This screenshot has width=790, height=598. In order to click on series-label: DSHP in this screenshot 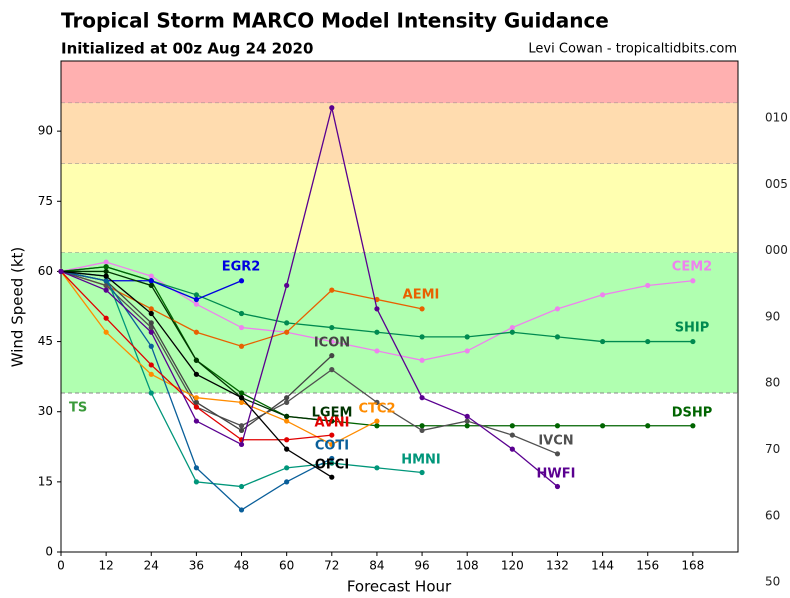, I will do `click(692, 413)`.